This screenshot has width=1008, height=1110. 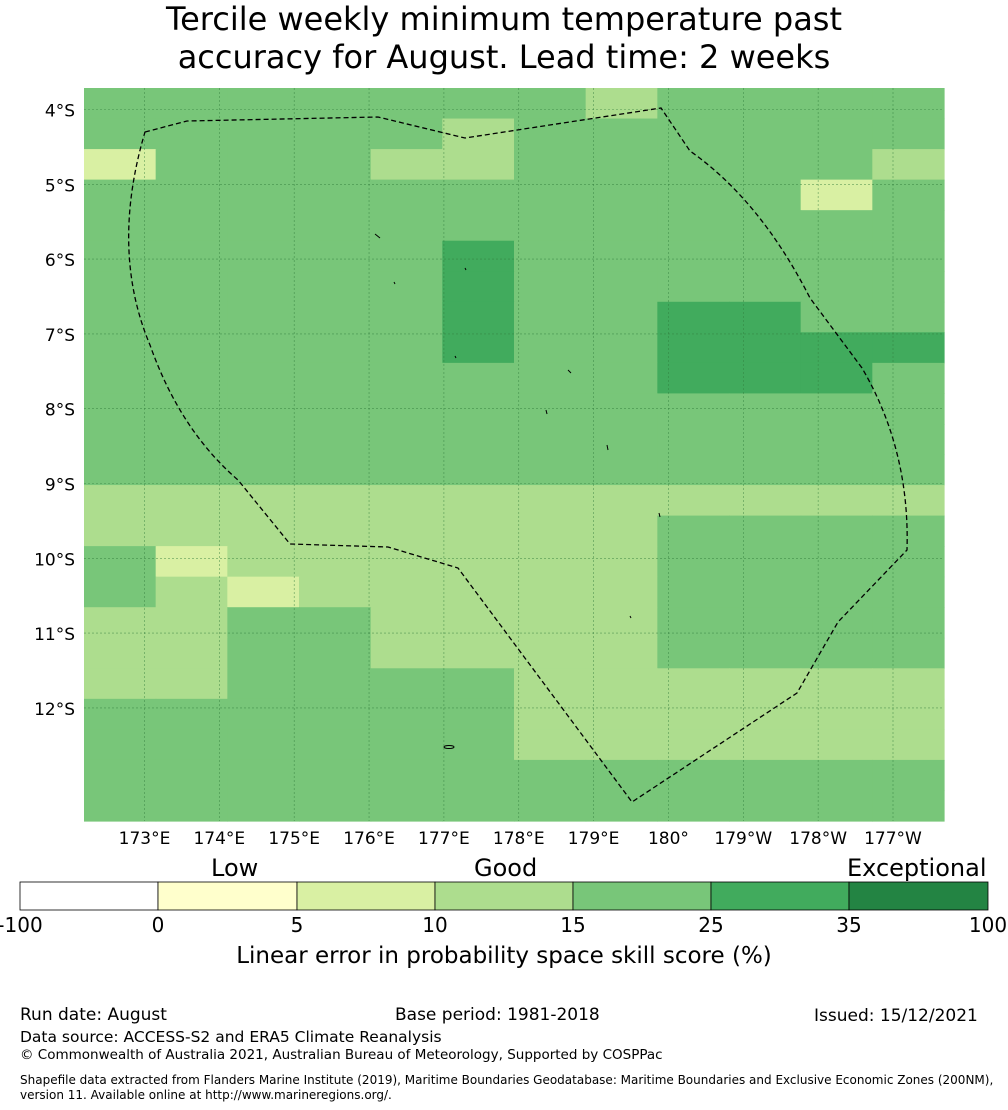 I want to click on colorbar-tick: 0, so click(x=158, y=925).